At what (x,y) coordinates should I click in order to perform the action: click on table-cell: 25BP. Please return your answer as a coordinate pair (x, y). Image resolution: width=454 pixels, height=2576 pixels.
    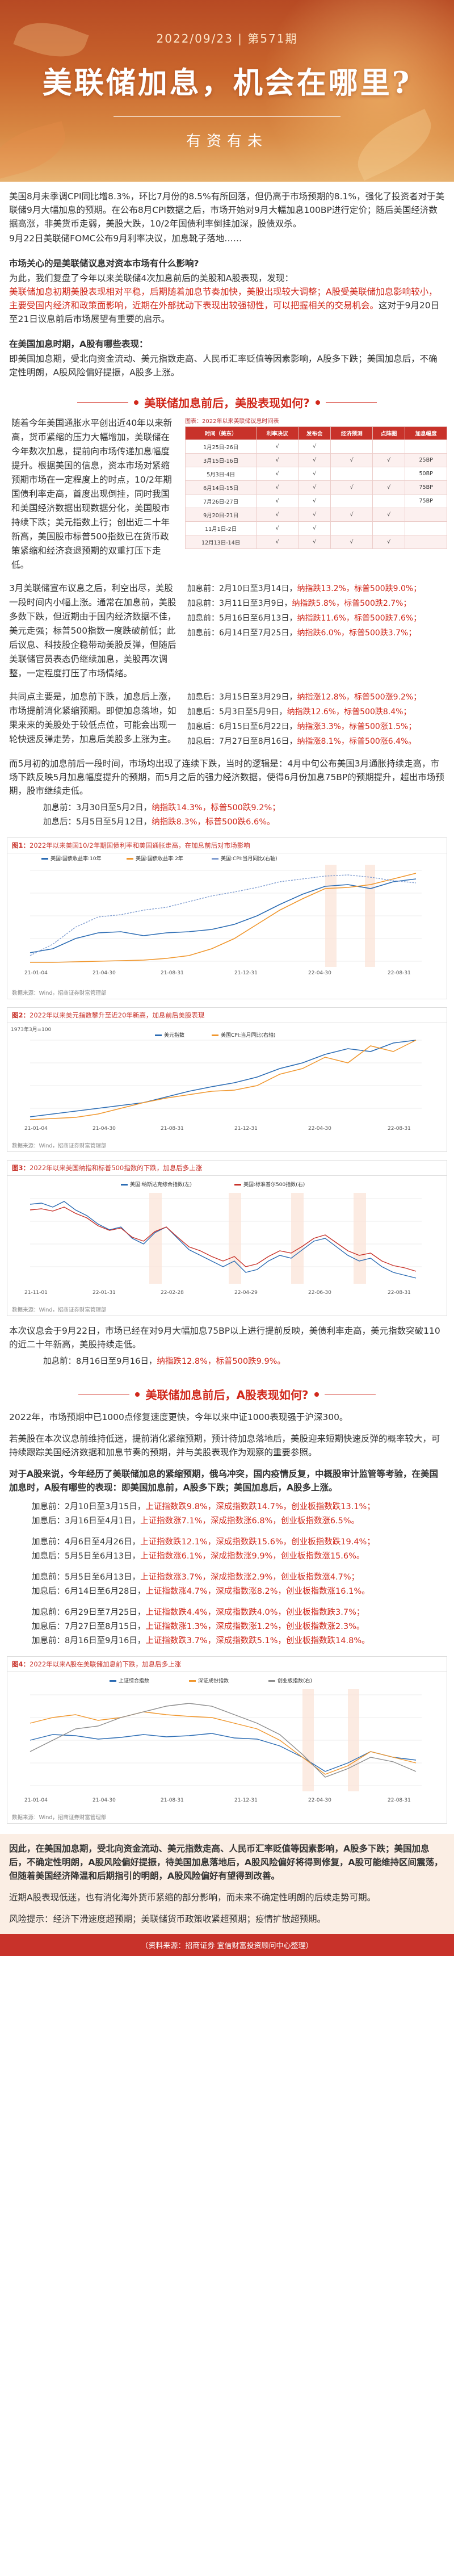
    Looking at the image, I should click on (426, 460).